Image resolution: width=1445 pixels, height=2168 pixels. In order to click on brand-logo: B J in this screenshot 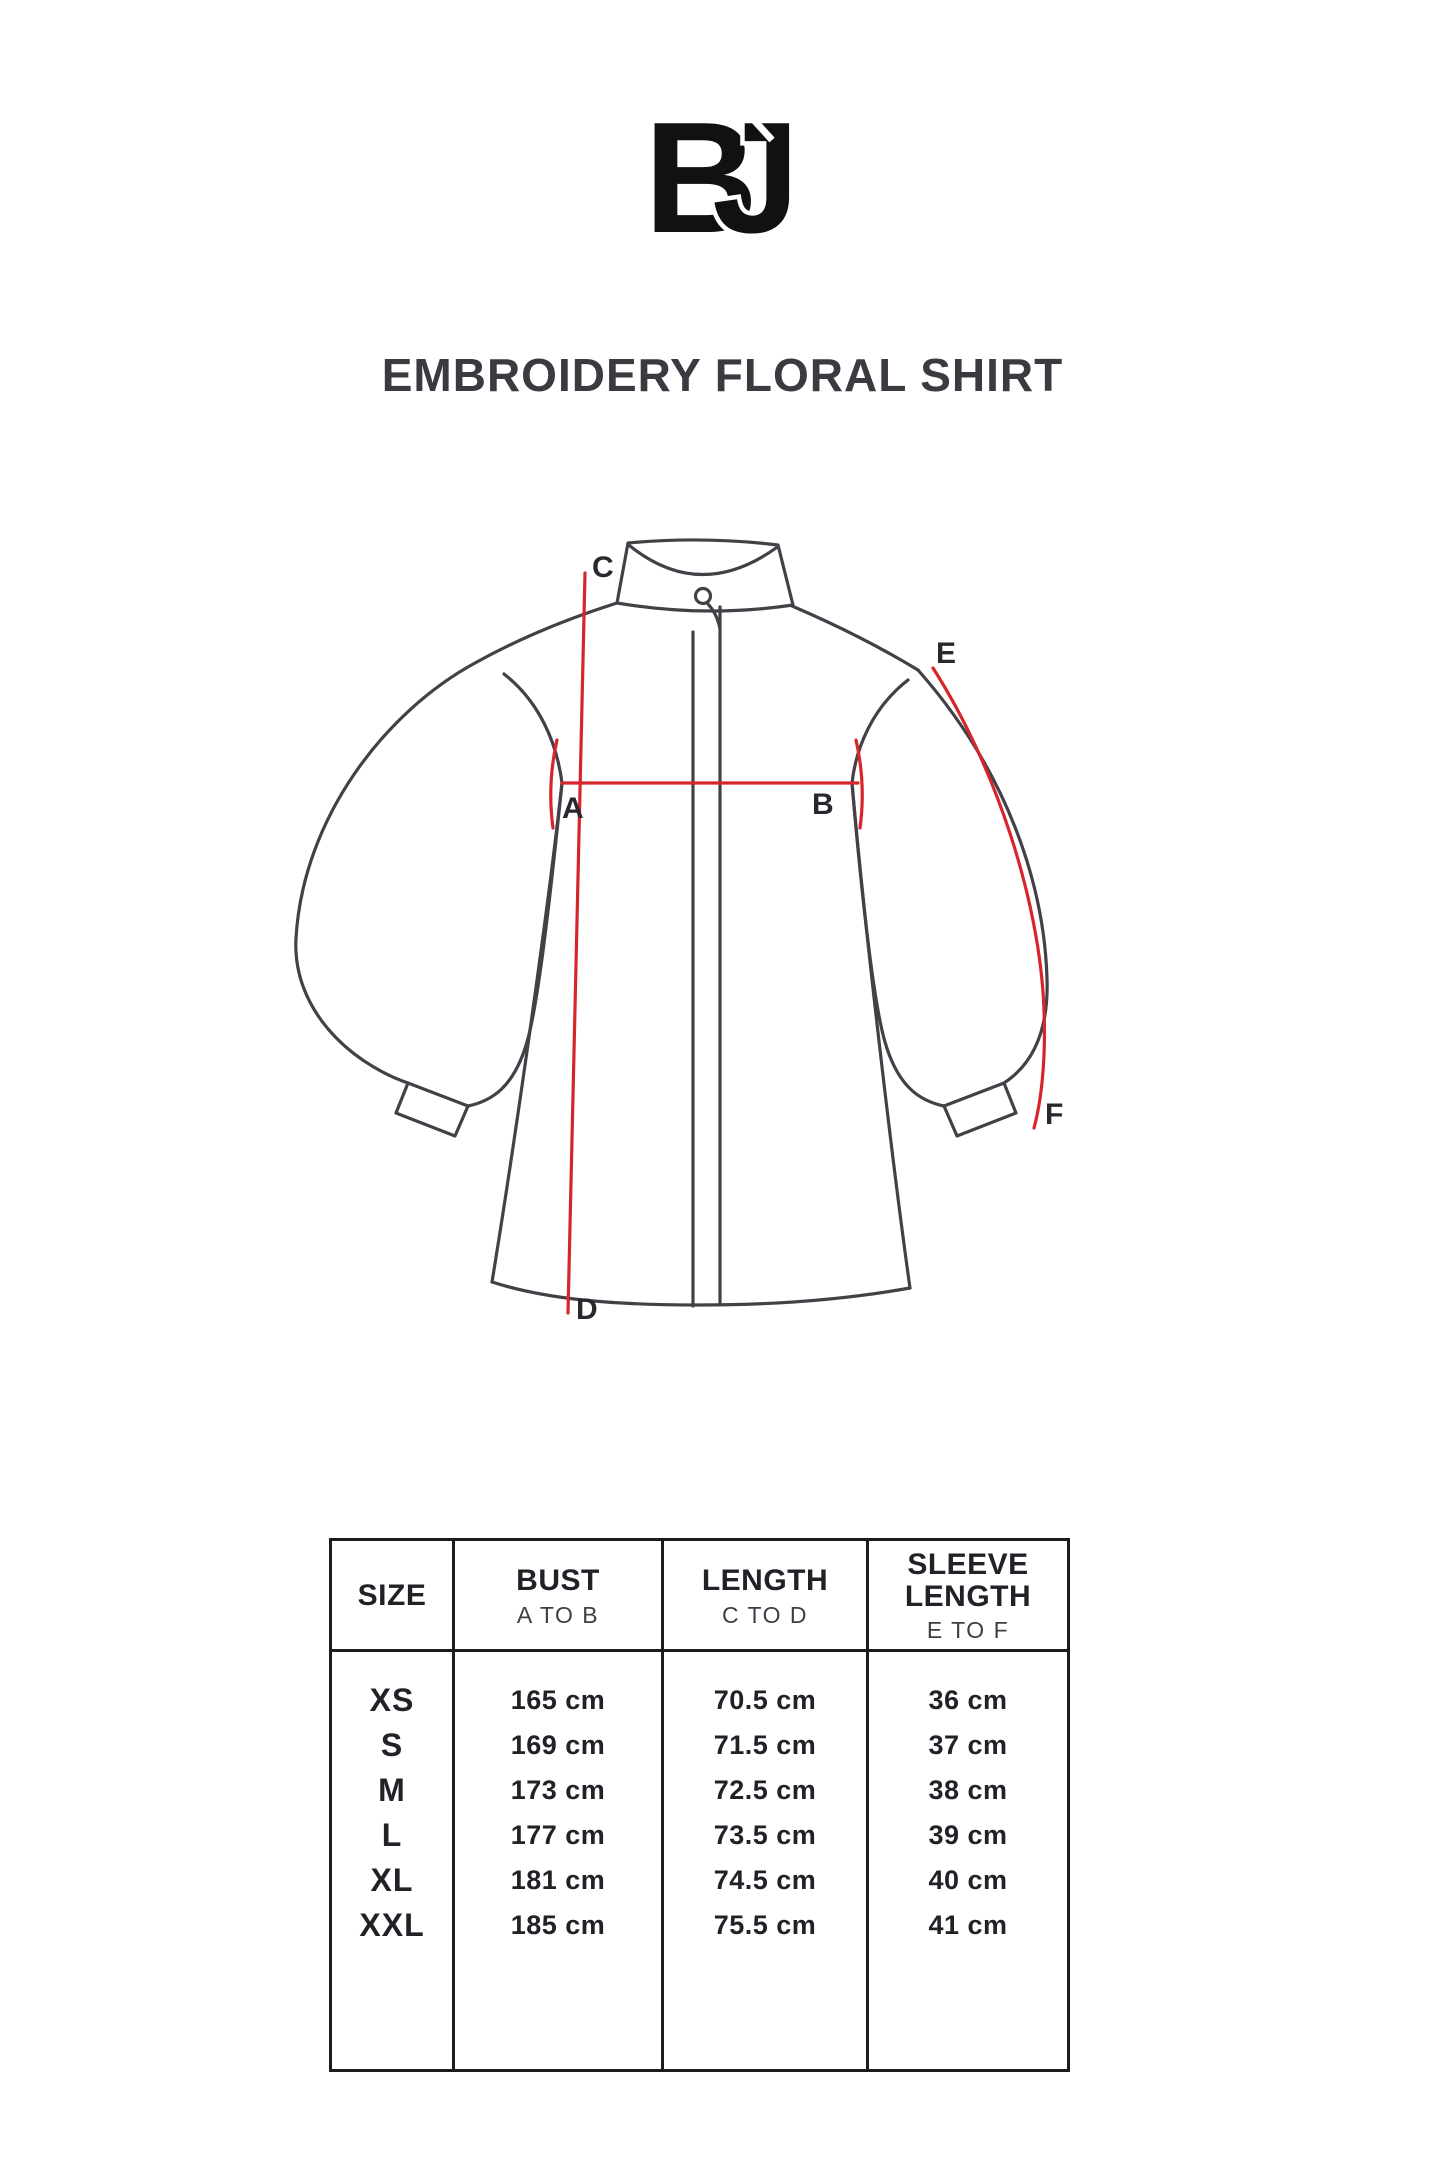, I will do `click(722, 171)`.